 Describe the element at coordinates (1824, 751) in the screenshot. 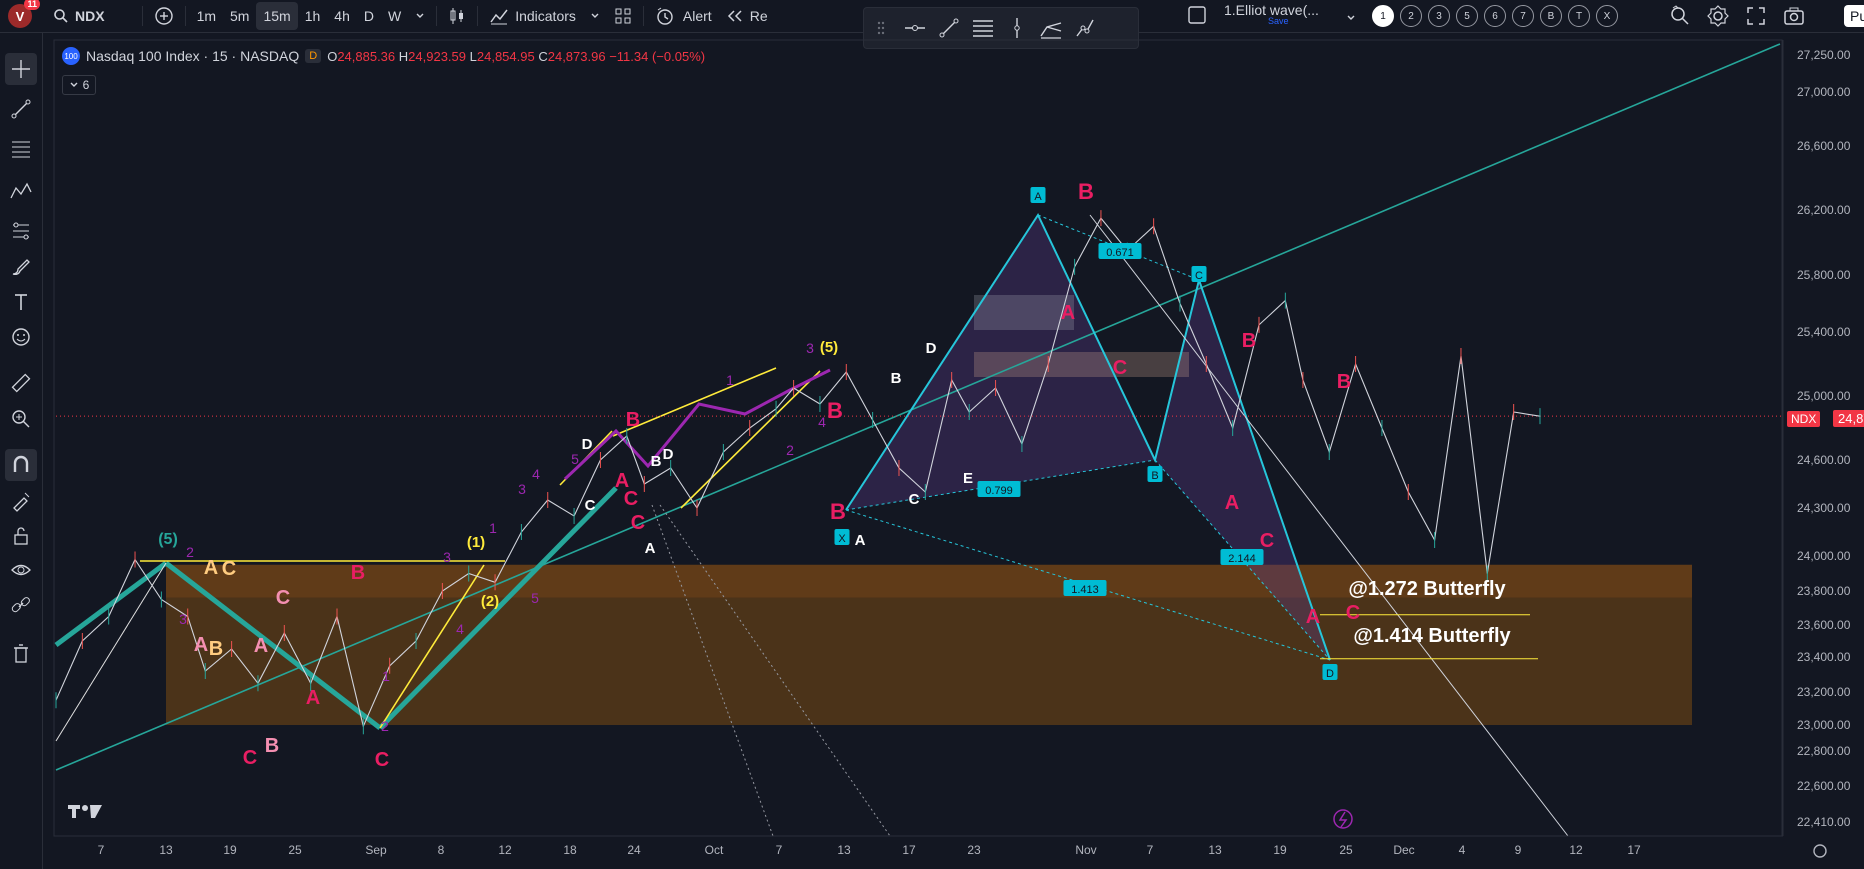

I see `y-tick-label: 22,800.00` at that location.